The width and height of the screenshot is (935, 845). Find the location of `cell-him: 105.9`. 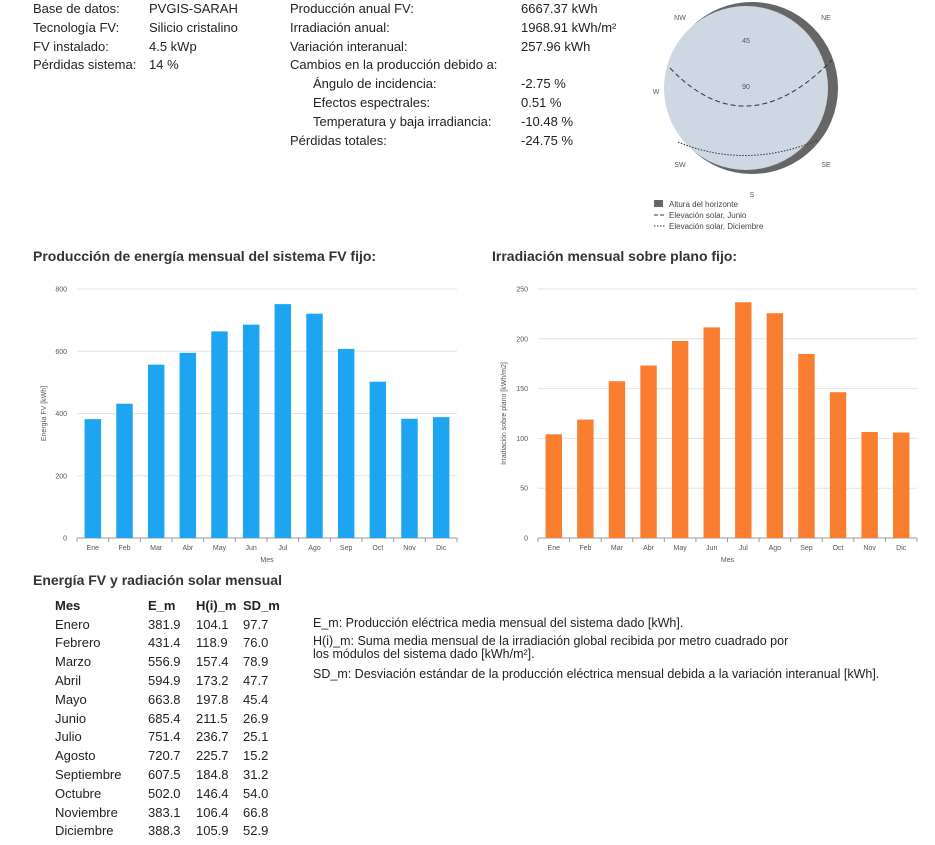

cell-him: 105.9 is located at coordinates (212, 831).